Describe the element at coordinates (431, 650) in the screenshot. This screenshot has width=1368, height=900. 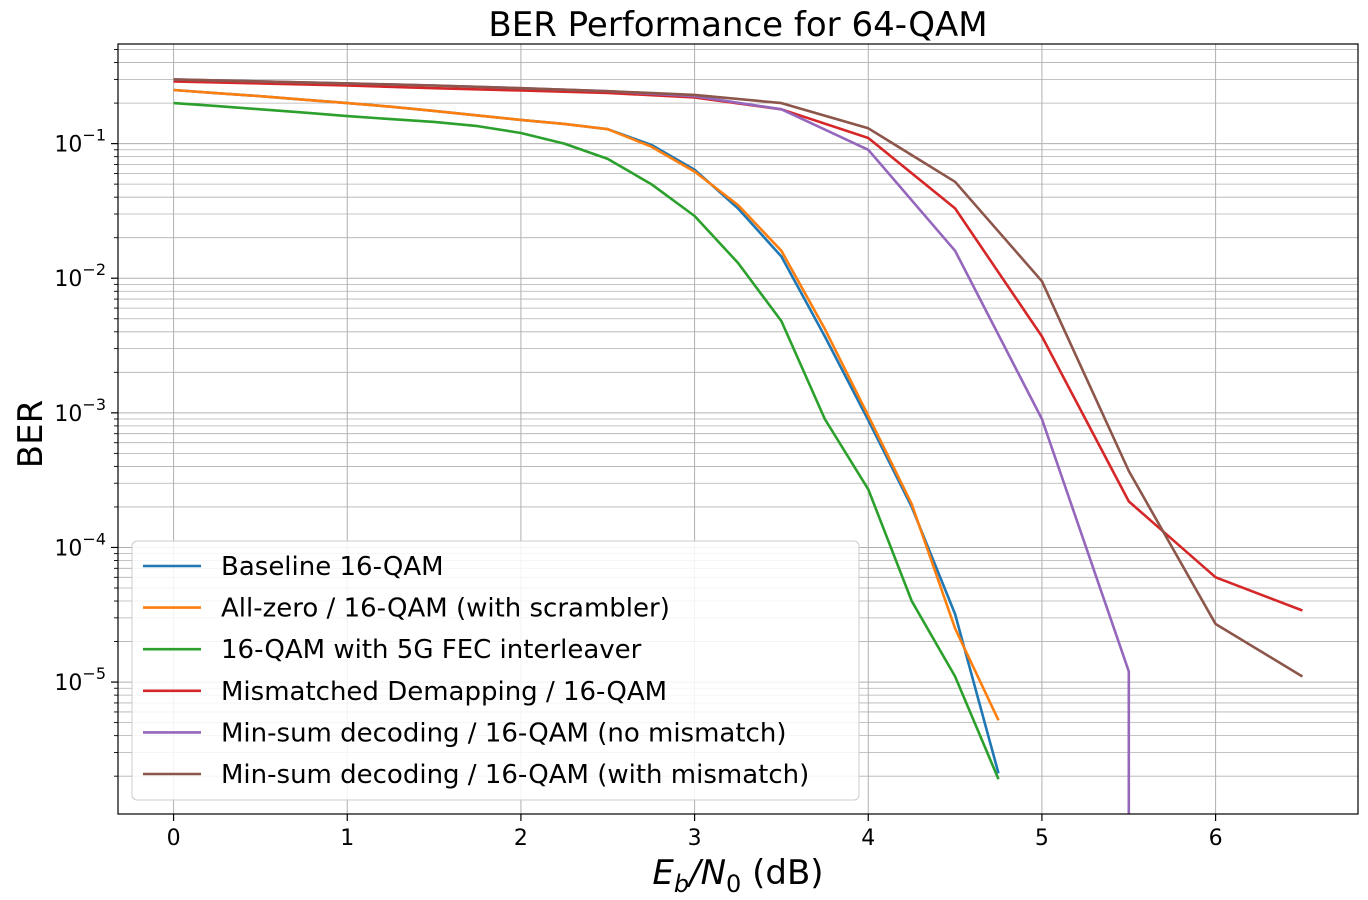
I see `legend-label: 16-QAM with 5G FEC interleaver` at that location.